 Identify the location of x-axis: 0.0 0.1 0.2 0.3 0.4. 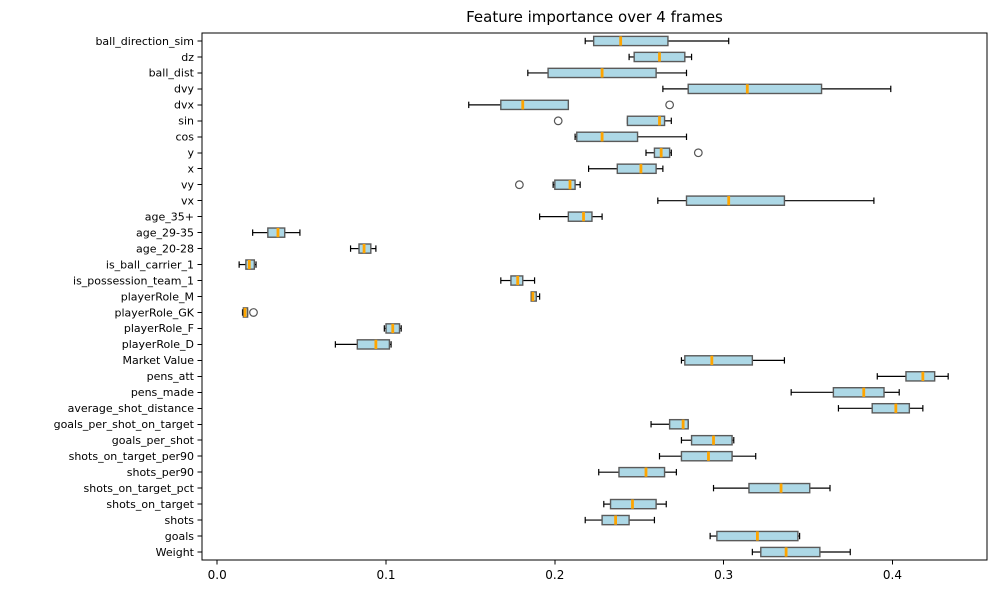
(555, 571).